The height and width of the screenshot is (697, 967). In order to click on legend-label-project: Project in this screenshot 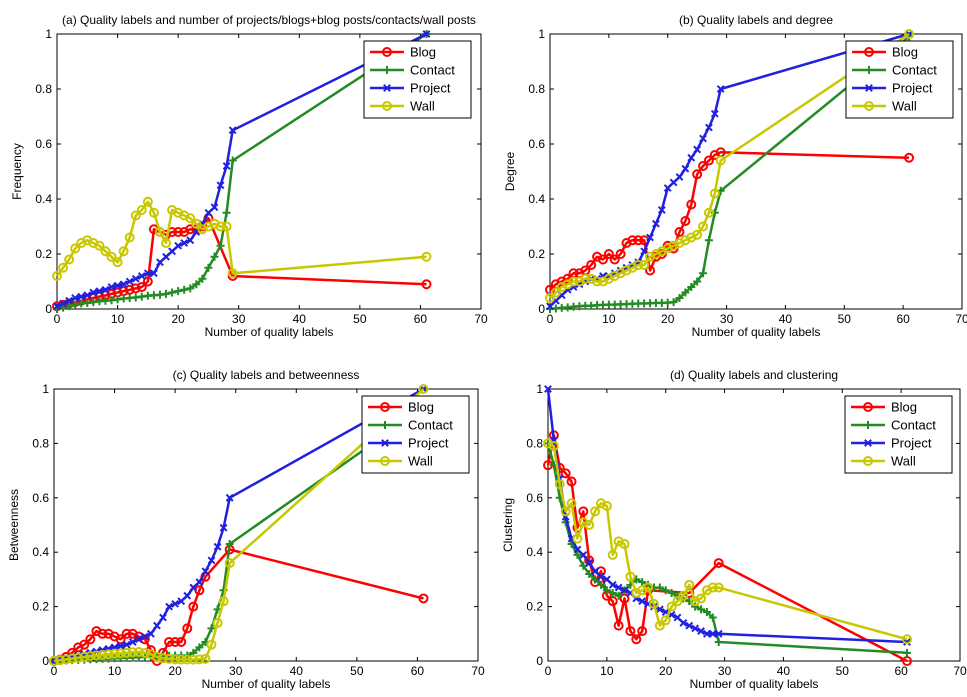, I will do `click(911, 443)`.